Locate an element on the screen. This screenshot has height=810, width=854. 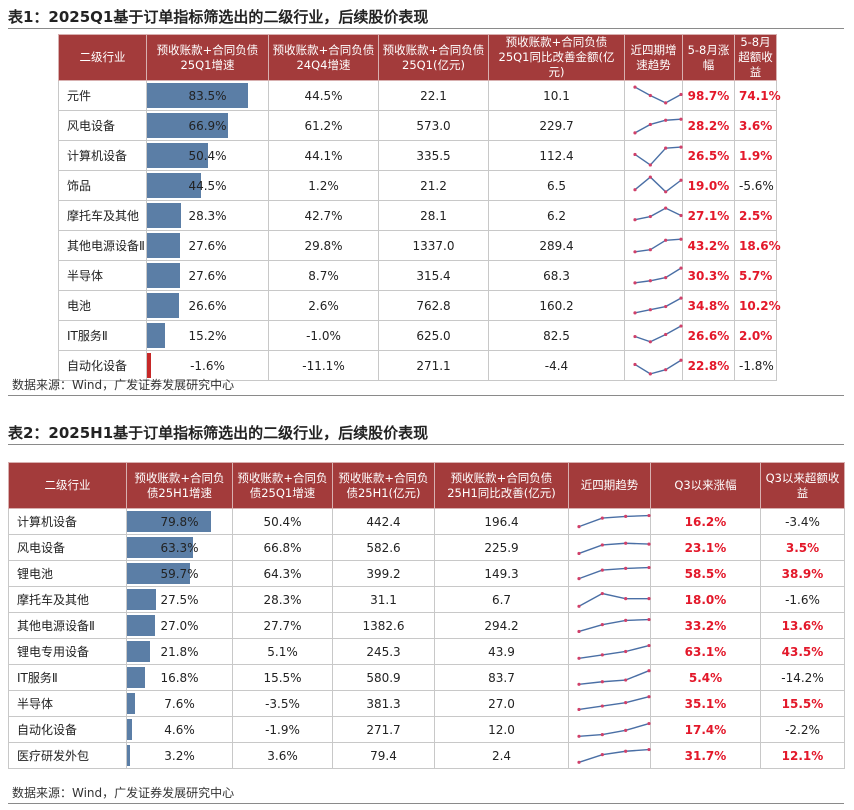
growth-previous: 29.8% is located at coordinates (323, 245).